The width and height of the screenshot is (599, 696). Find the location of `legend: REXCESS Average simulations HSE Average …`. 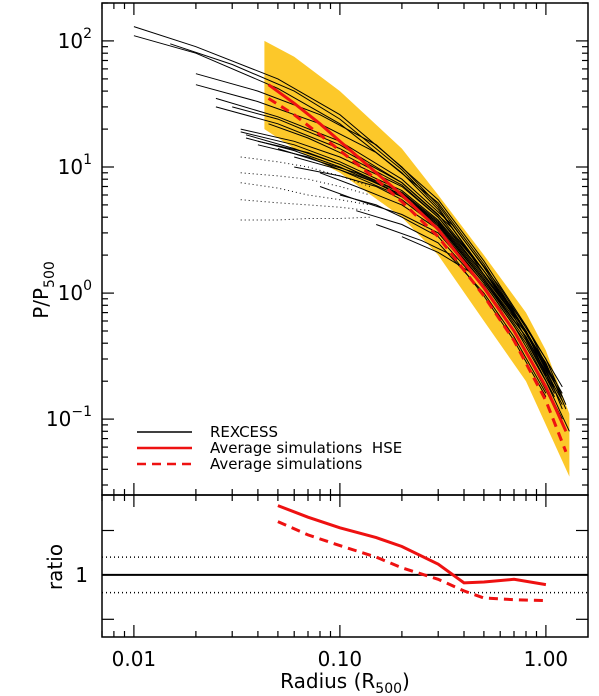

legend: REXCESS Average simulations HSE Average … is located at coordinates (269, 448).